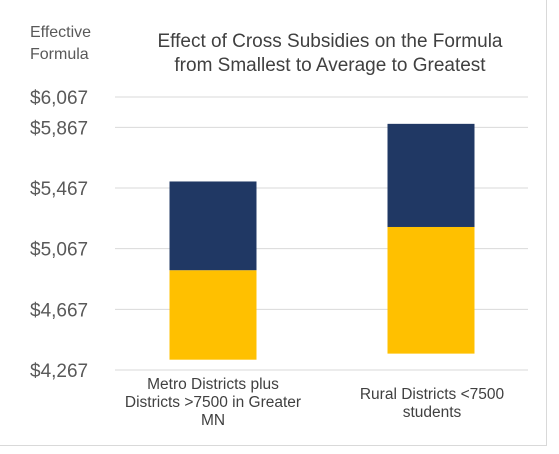 The height and width of the screenshot is (454, 559). Describe the element at coordinates (59, 98) in the screenshot. I see `y-tick-label: $6,067` at that location.